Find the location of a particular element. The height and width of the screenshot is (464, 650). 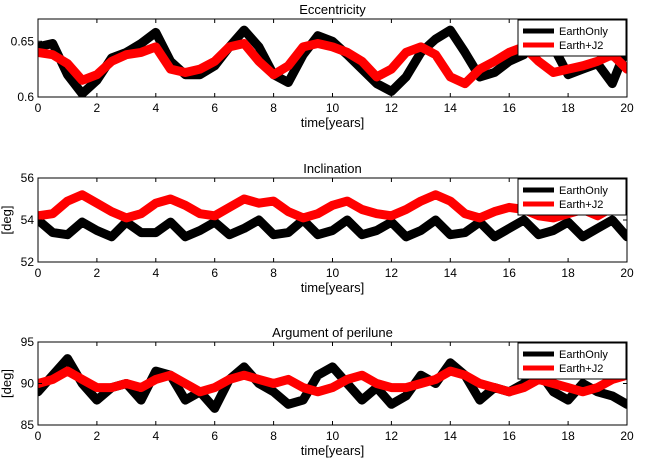

y-tick-label: 85 is located at coordinates (28, 425).